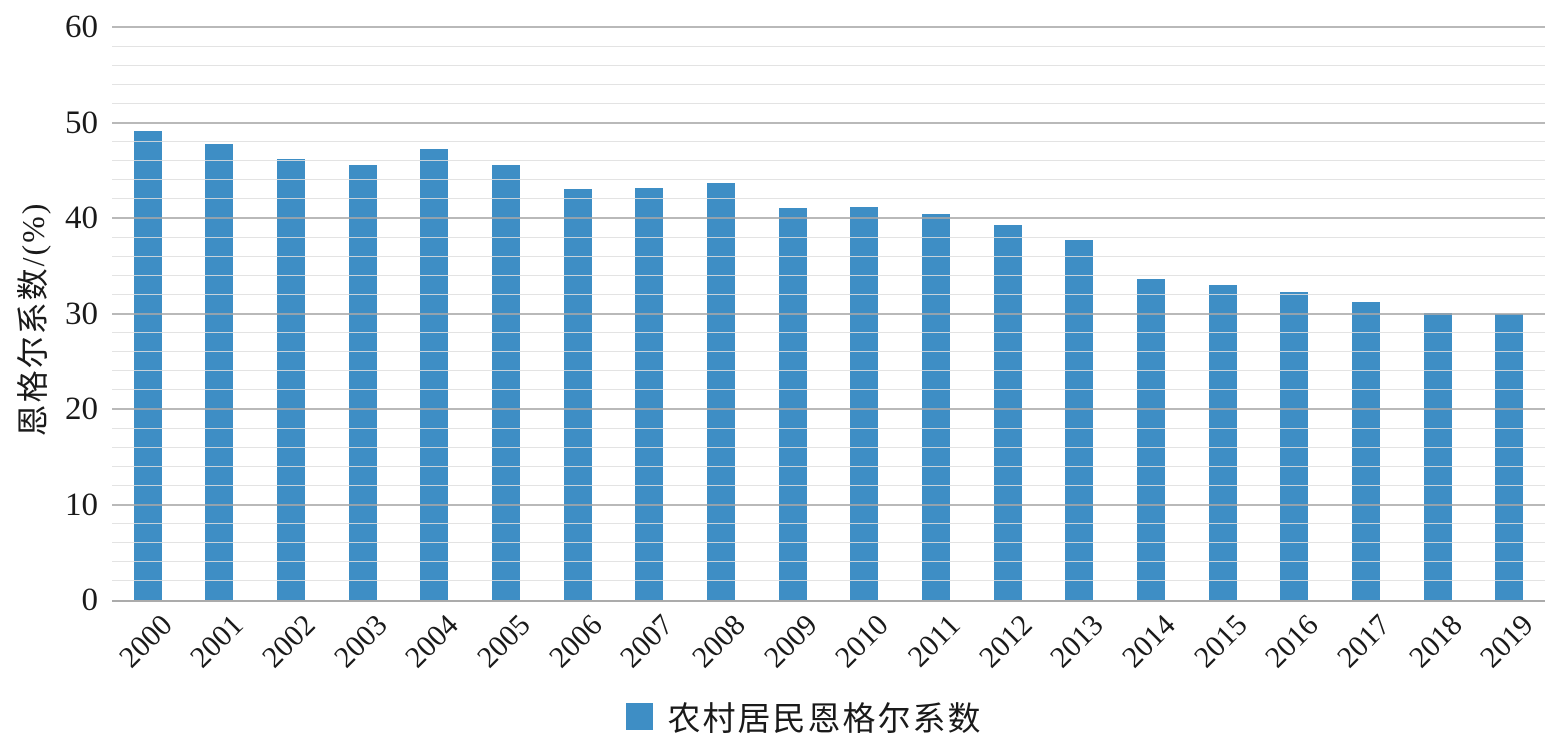 This screenshot has height=742, width=1550. I want to click on bar-2005, so click(506, 382).